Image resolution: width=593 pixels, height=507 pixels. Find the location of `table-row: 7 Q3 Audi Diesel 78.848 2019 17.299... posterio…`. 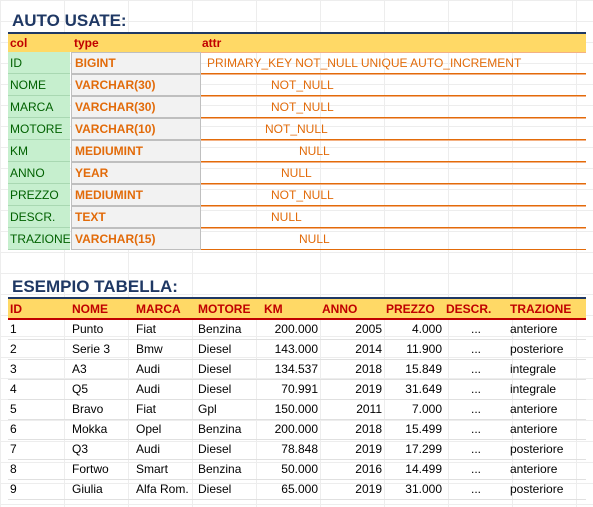

table-row: 7 Q3 Audi Diesel 78.848 2019 17.299... posterio… is located at coordinates (297, 449).